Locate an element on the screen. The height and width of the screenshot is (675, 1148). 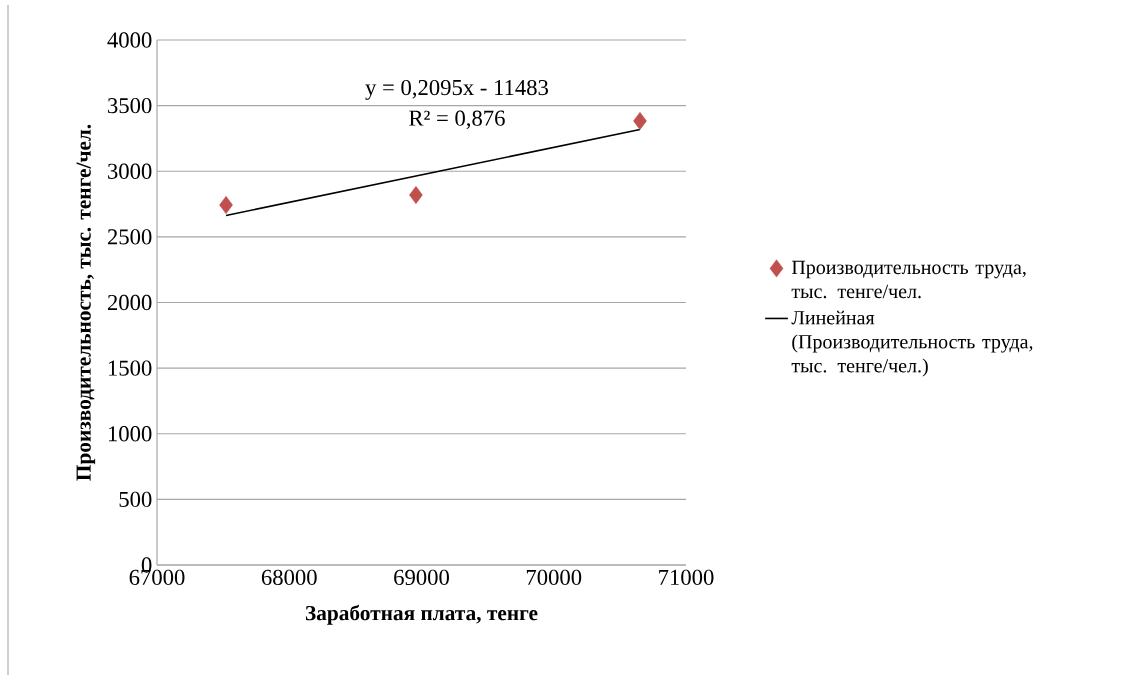
y-tick-label: 2000 is located at coordinates (129, 302).